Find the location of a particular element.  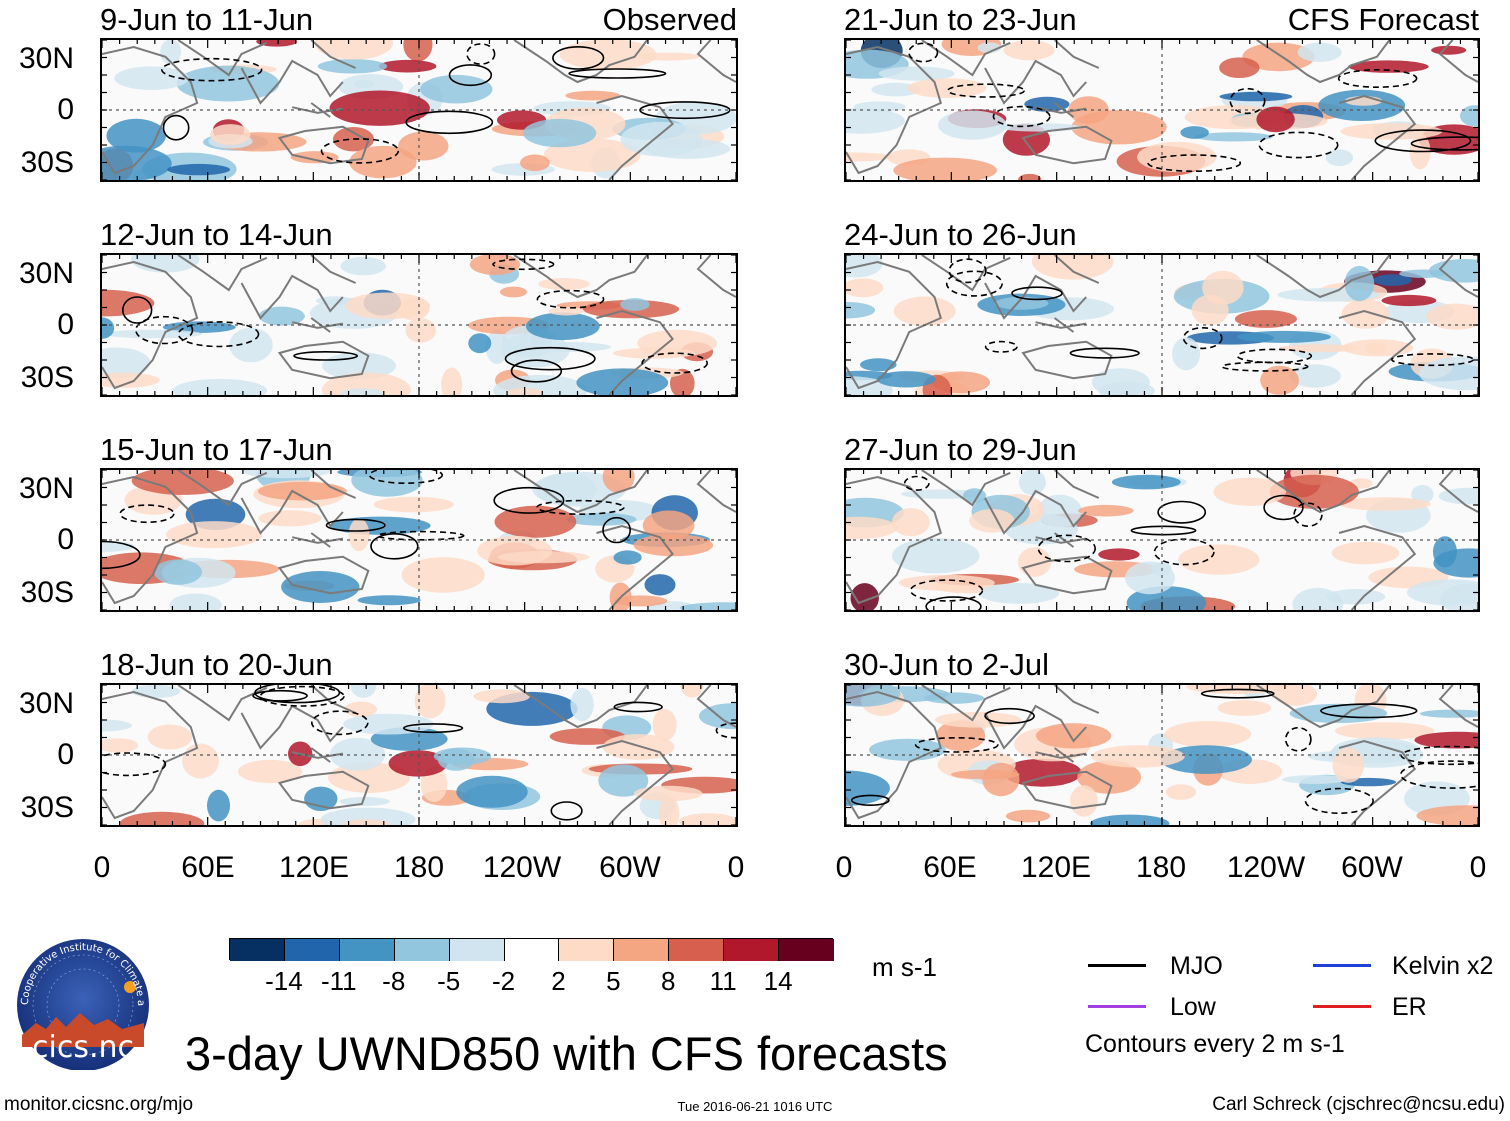

panel-date-left-3: 15-Jun to 17-Jun is located at coordinates (216, 449).